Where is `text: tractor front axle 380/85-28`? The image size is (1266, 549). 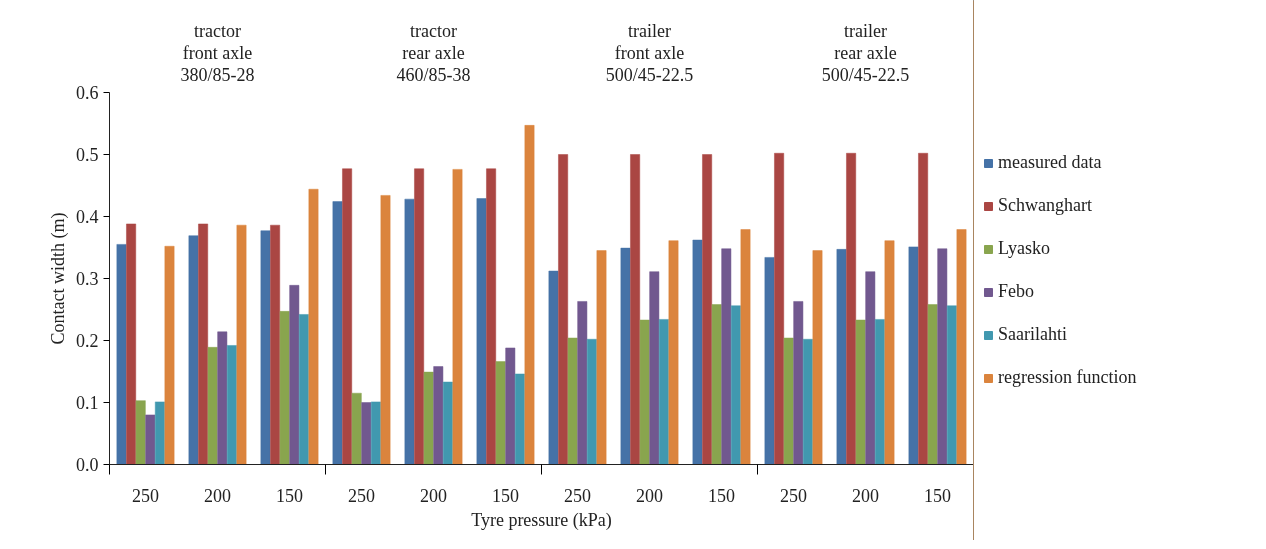 text: tractor front axle 380/85-28 is located at coordinates (217, 52).